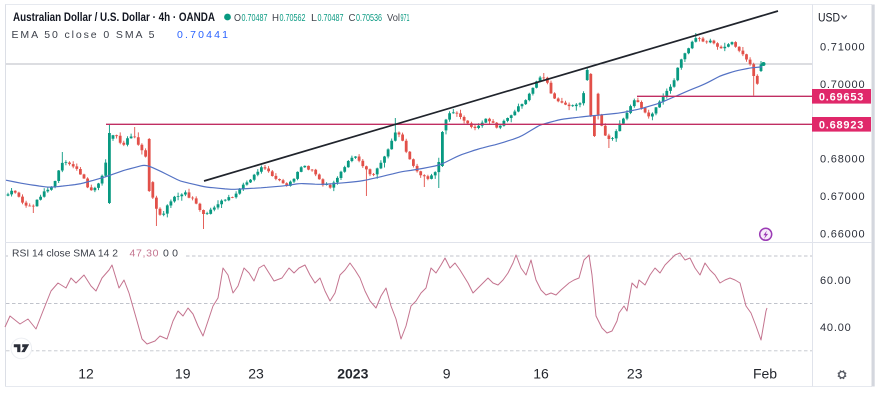 Image resolution: width=888 pixels, height=401 pixels. Describe the element at coordinates (842, 48) in the screenshot. I see `svg-text: 0.71000` at that location.